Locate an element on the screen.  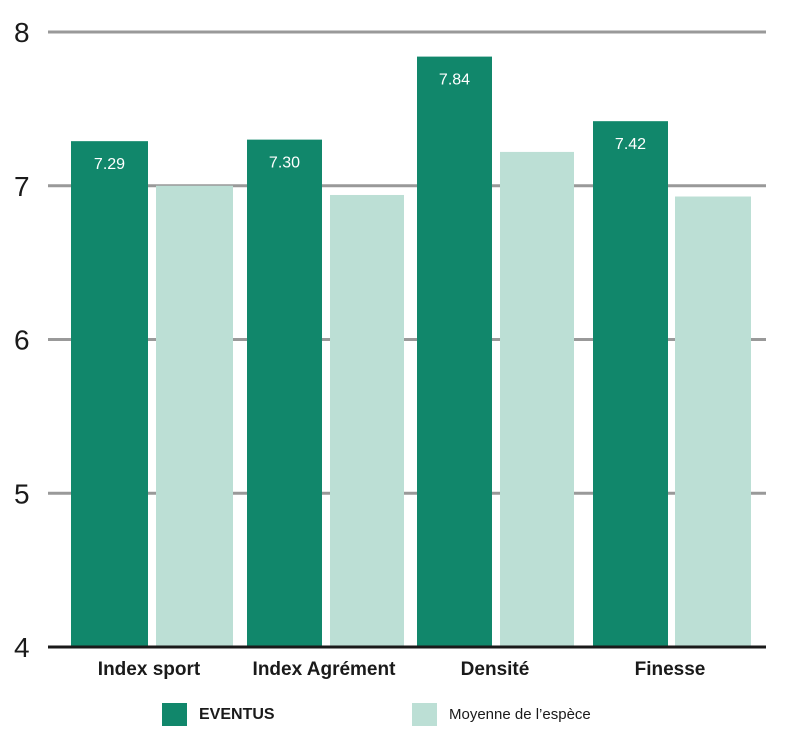
legend-swatch-eventus is located at coordinates (174, 714).